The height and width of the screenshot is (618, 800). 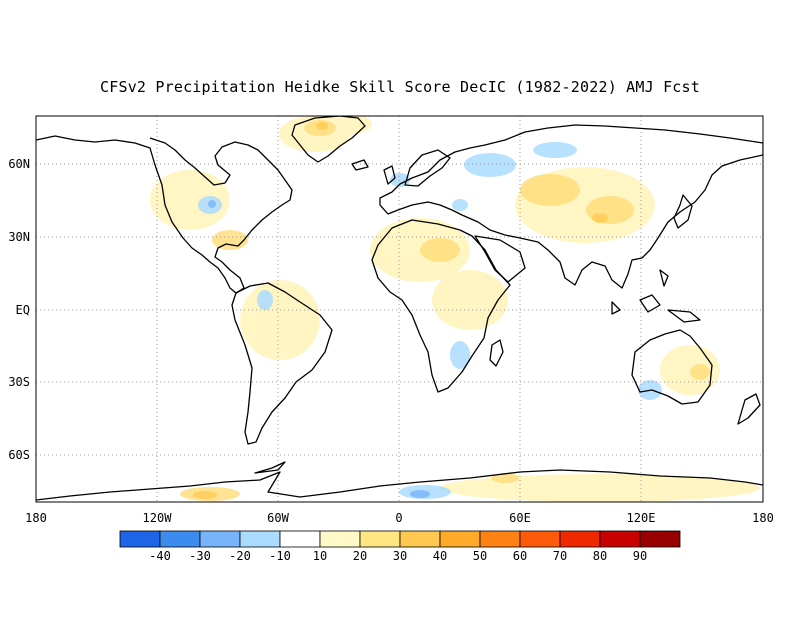 I want to click on colorbar-tick-label: 40, so click(x=440, y=556).